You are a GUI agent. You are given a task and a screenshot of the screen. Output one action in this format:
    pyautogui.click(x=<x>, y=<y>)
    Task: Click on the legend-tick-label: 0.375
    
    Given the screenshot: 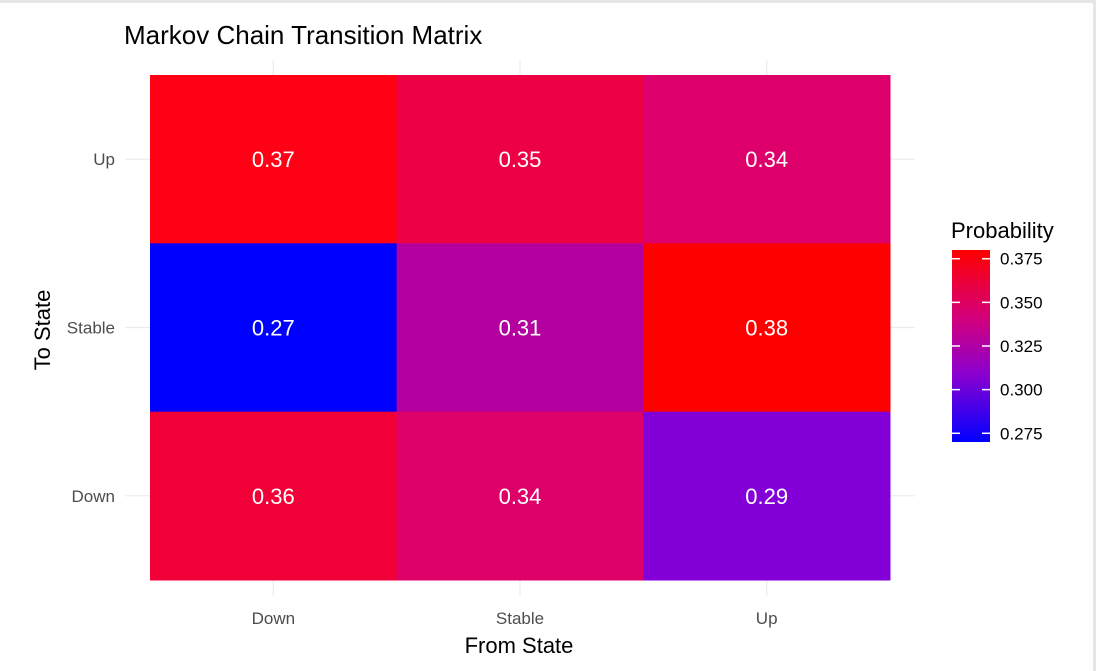 What is the action you would take?
    pyautogui.click(x=1021, y=259)
    